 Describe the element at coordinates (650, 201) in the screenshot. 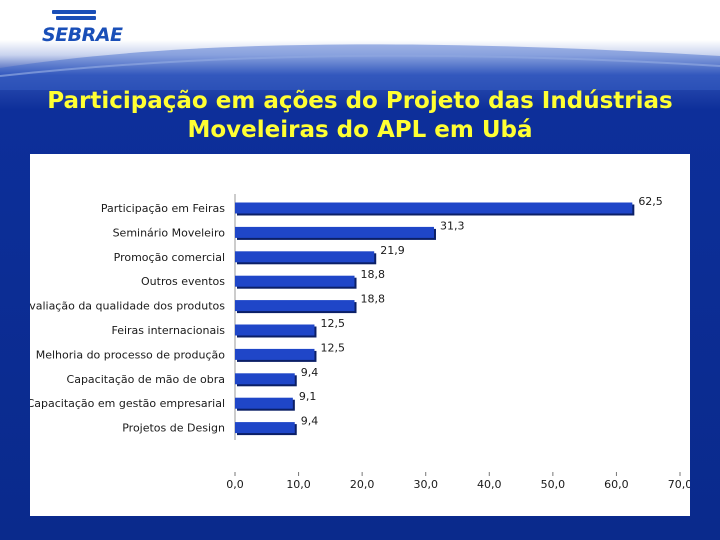

I see `data-label: 62,5` at that location.